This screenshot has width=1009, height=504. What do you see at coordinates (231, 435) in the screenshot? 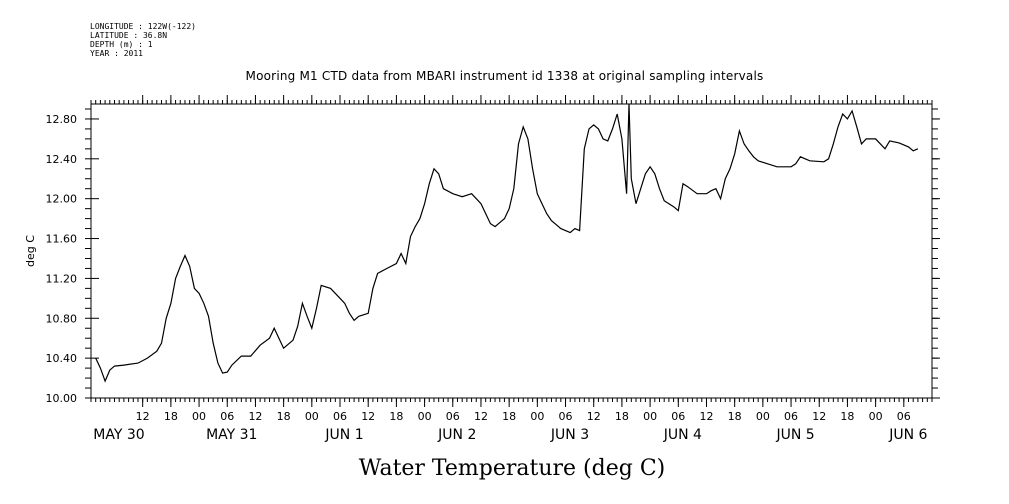
I see `x-day-label: MAY 31` at bounding box center [231, 435].